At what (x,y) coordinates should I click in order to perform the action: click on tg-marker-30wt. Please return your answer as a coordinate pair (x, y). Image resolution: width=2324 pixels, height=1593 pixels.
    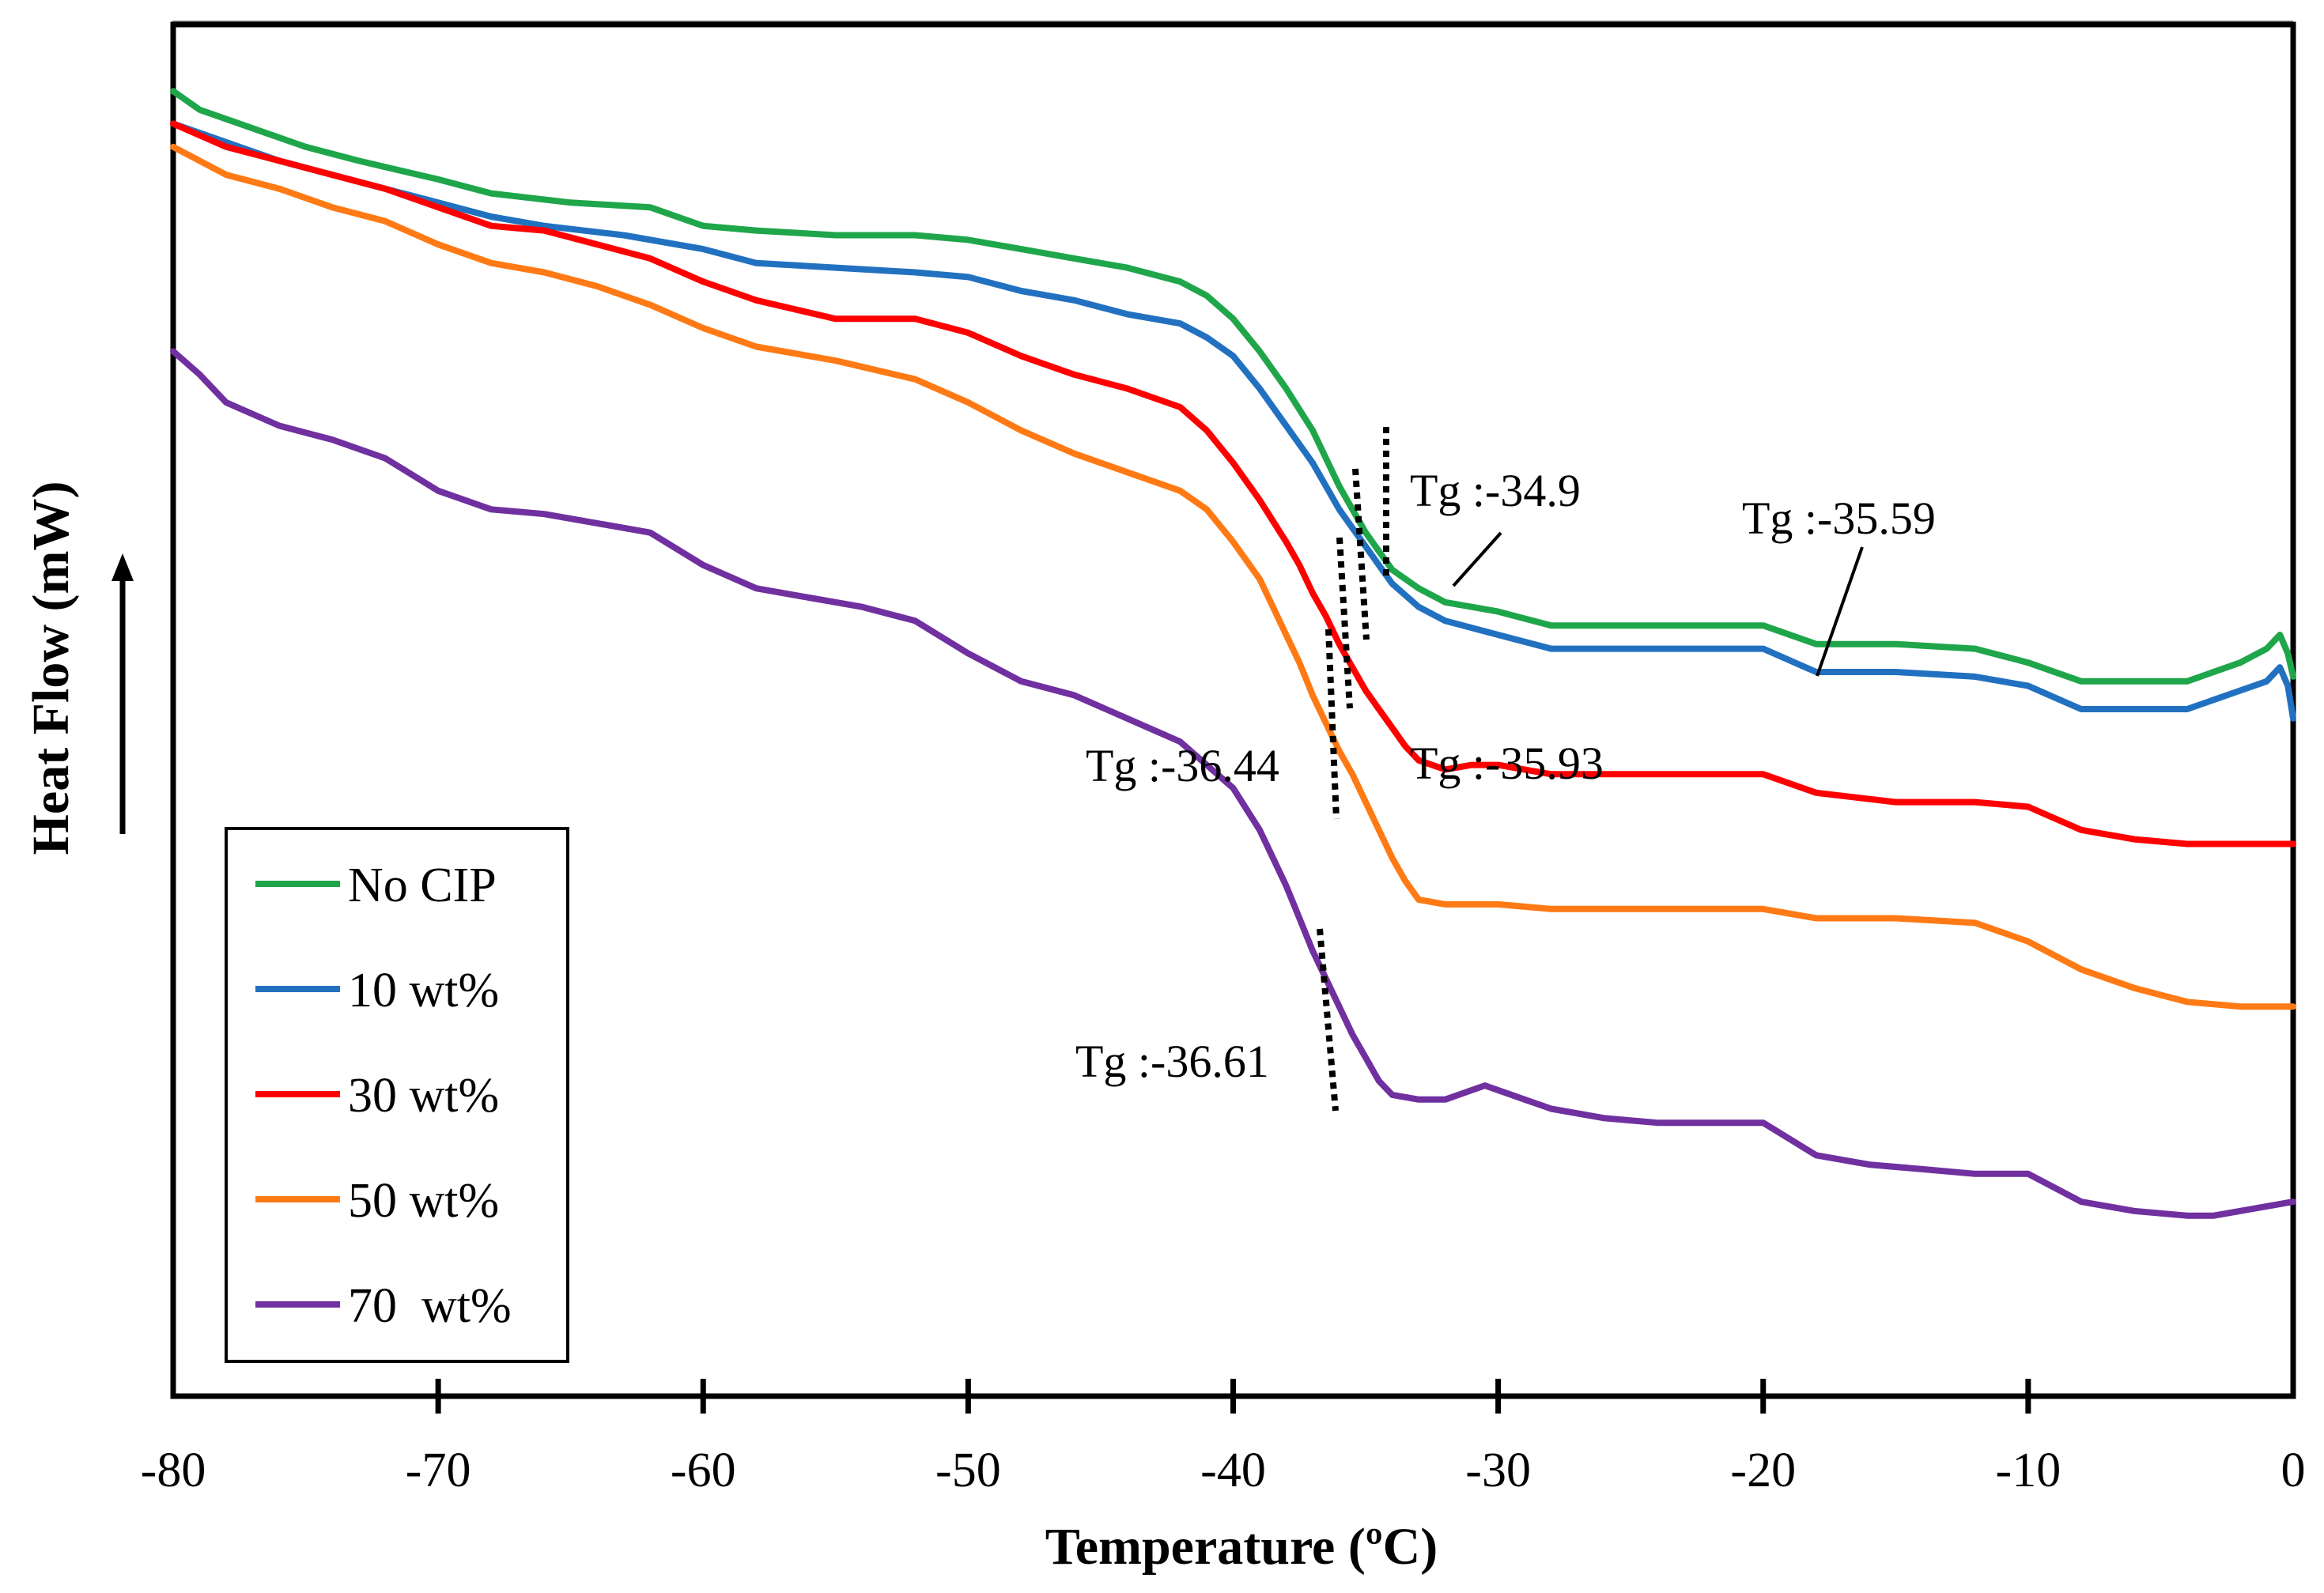
    Looking at the image, I should click on (1344, 623).